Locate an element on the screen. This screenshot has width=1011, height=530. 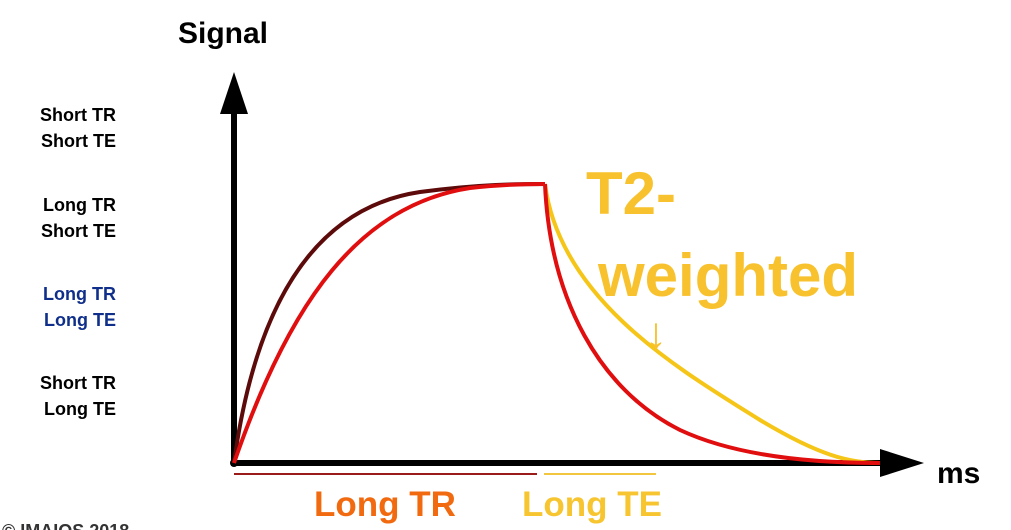
legend-long-tr-long-te: Long TR Long TE is located at coordinates (65, 307).